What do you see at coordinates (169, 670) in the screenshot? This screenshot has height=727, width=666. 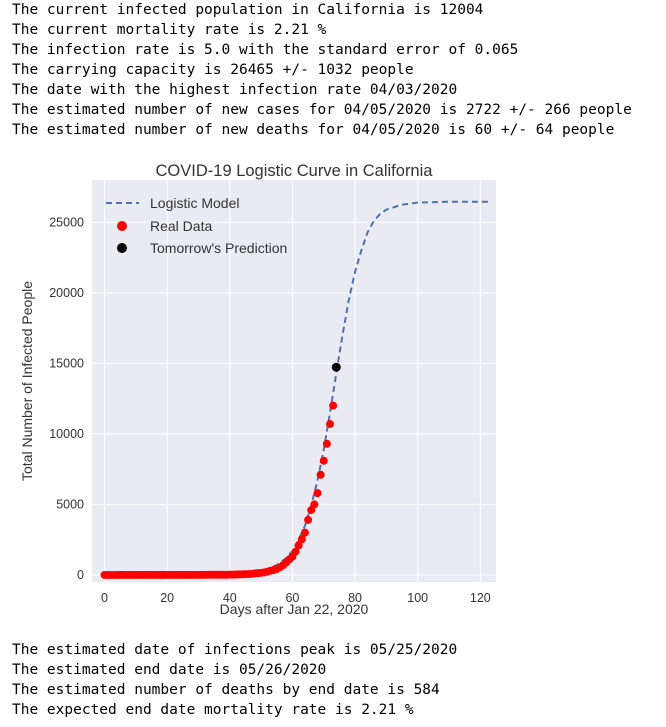 I see `output-line: The estimated end date is 05/26/2020` at bounding box center [169, 670].